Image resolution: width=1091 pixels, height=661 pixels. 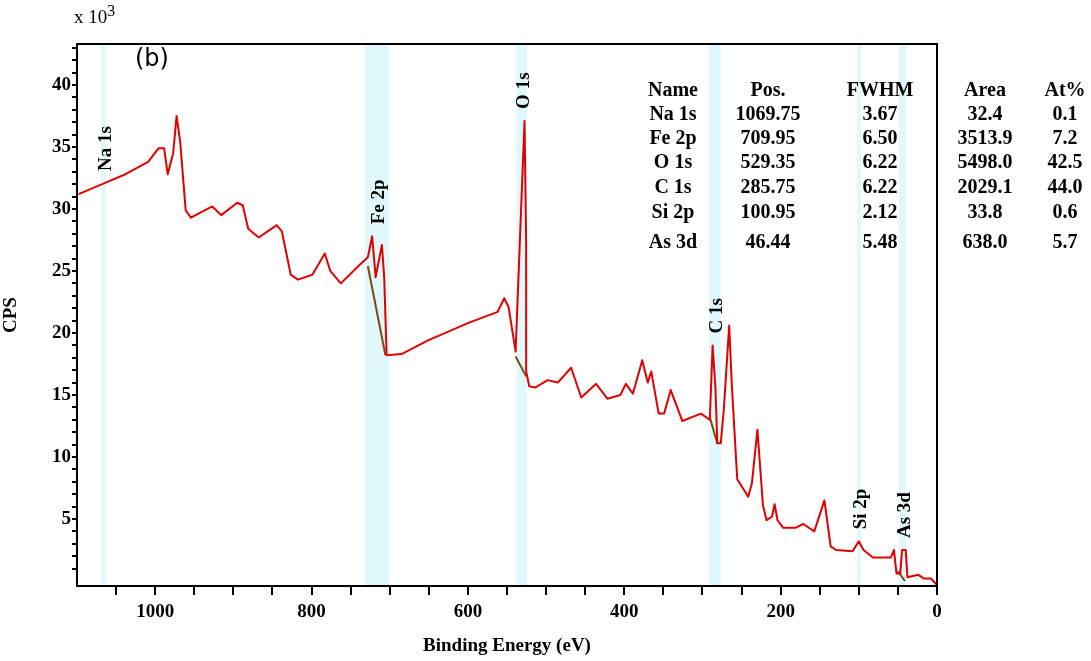 What do you see at coordinates (673, 89) in the screenshot?
I see `annotation: Name` at bounding box center [673, 89].